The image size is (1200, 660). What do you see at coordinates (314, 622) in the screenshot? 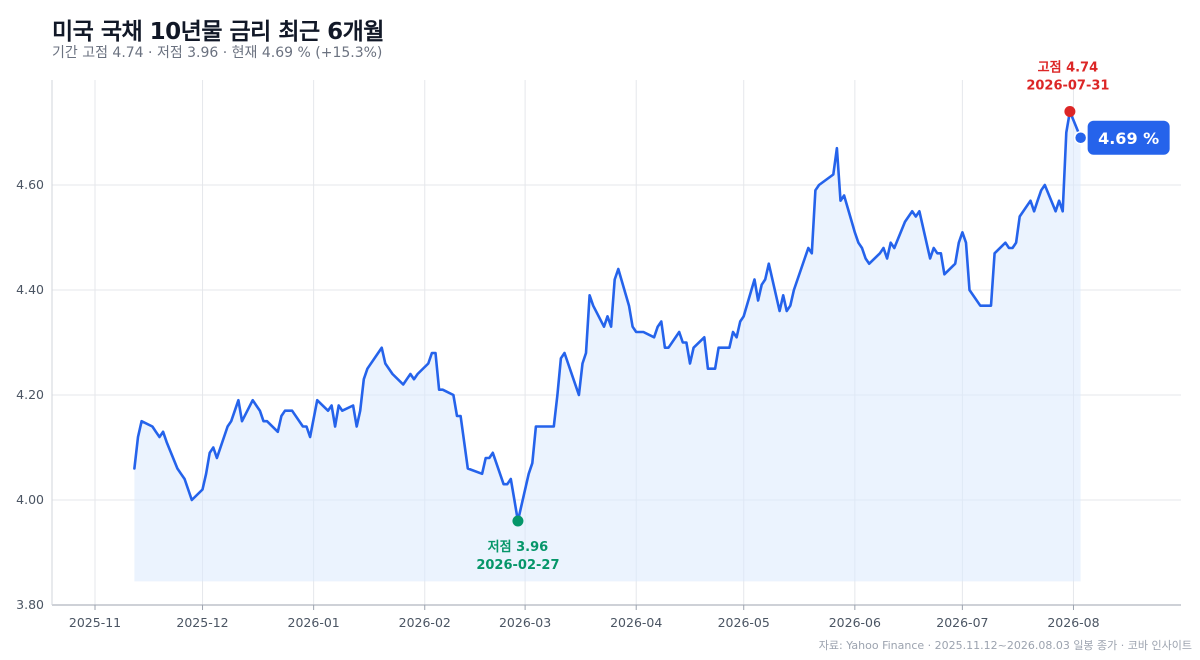
I see `x-tick-label: 2026-01` at bounding box center [314, 622].